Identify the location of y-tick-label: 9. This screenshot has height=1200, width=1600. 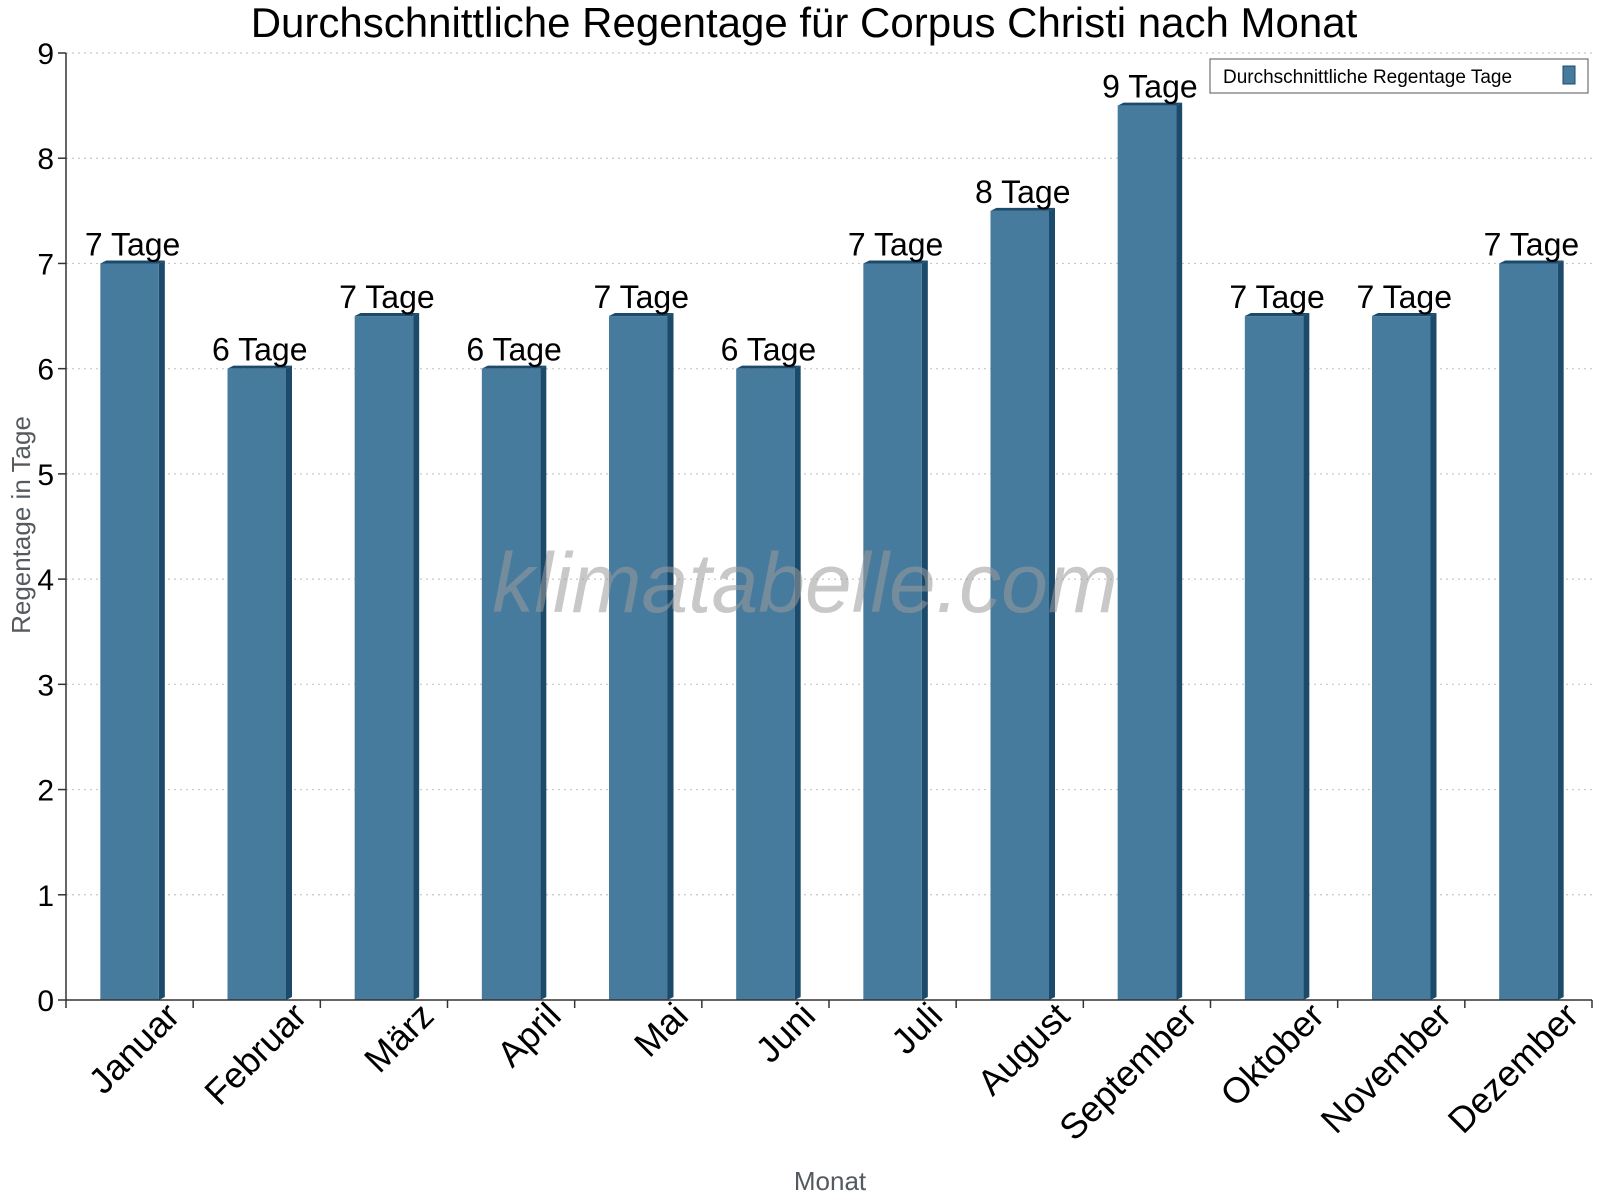
(45, 54).